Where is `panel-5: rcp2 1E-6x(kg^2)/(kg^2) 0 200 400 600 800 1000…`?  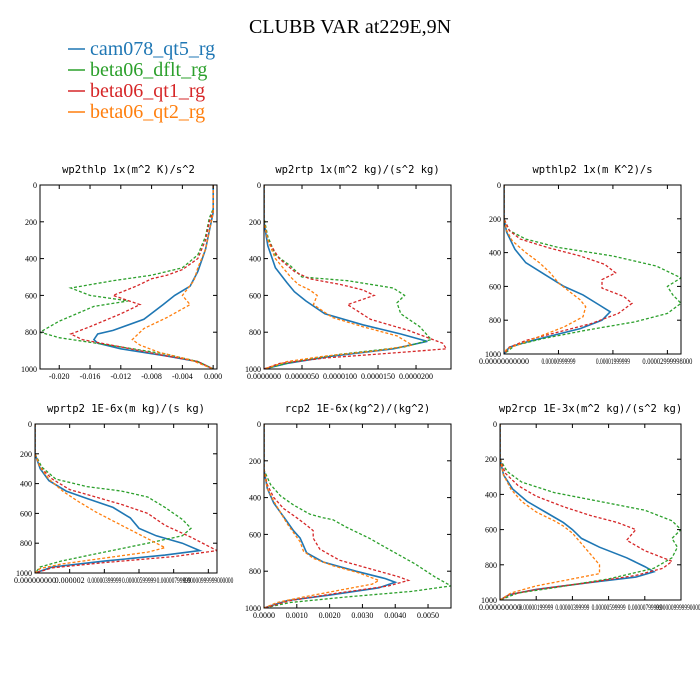
panel-5: rcp2 1E-6x(kg^2)/(kg^2) 0 200 400 600 800 1000… is located at coordinates (348, 511).